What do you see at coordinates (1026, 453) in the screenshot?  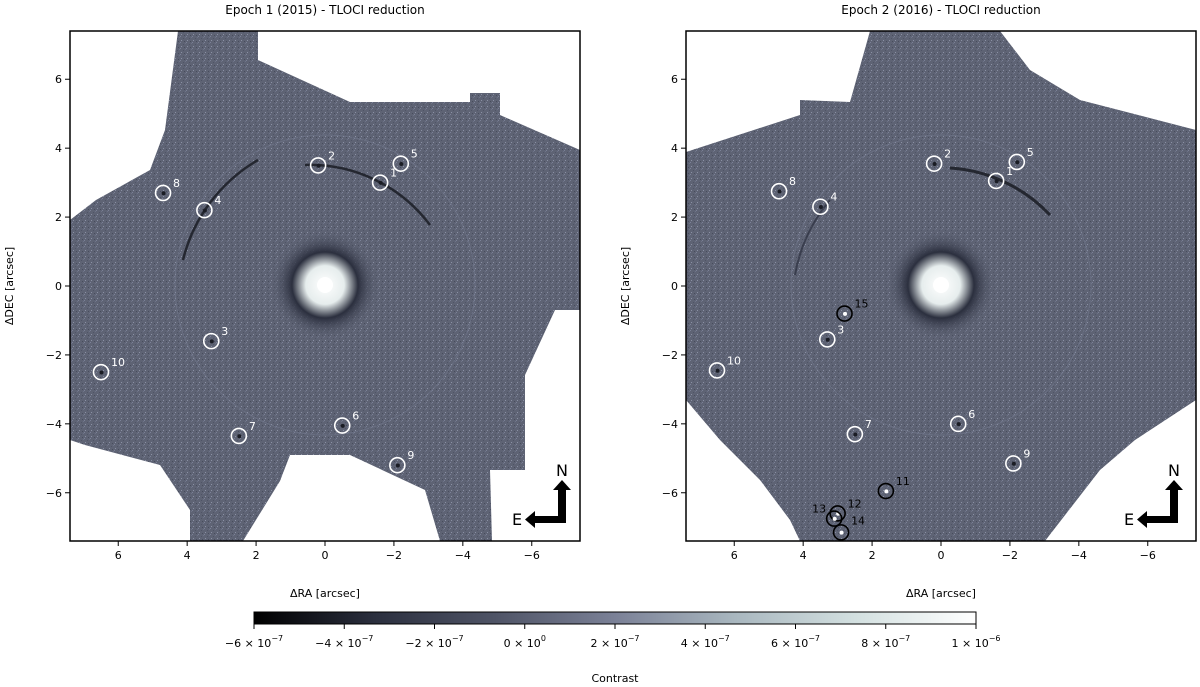 I see `source-label: 9` at bounding box center [1026, 453].